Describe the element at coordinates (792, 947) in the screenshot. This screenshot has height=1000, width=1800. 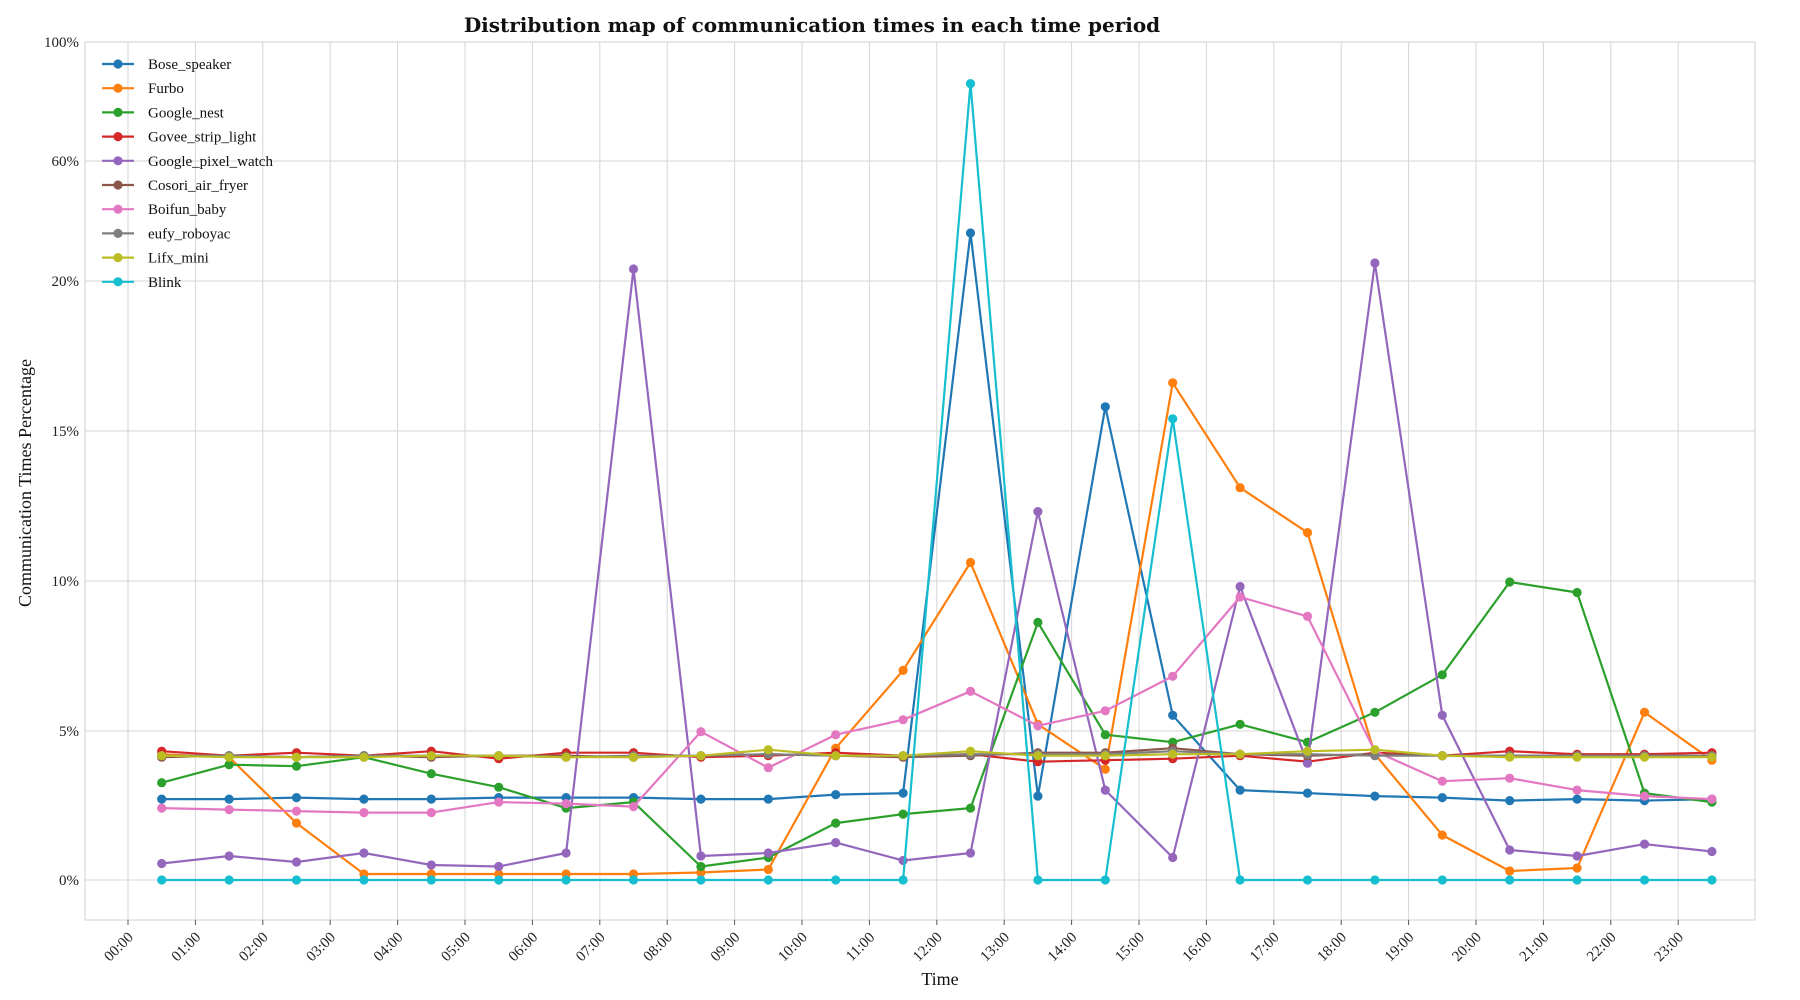
I see `x-tick-label: 10:00` at that location.